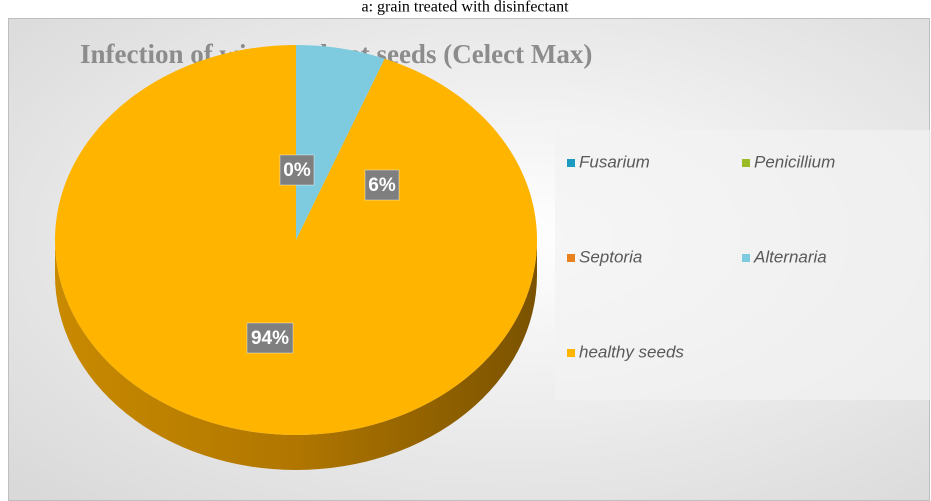 Image resolution: width=931 pixels, height=501 pixels. Describe the element at coordinates (794, 161) in the screenshot. I see `legend-label: Penicillium` at that location.